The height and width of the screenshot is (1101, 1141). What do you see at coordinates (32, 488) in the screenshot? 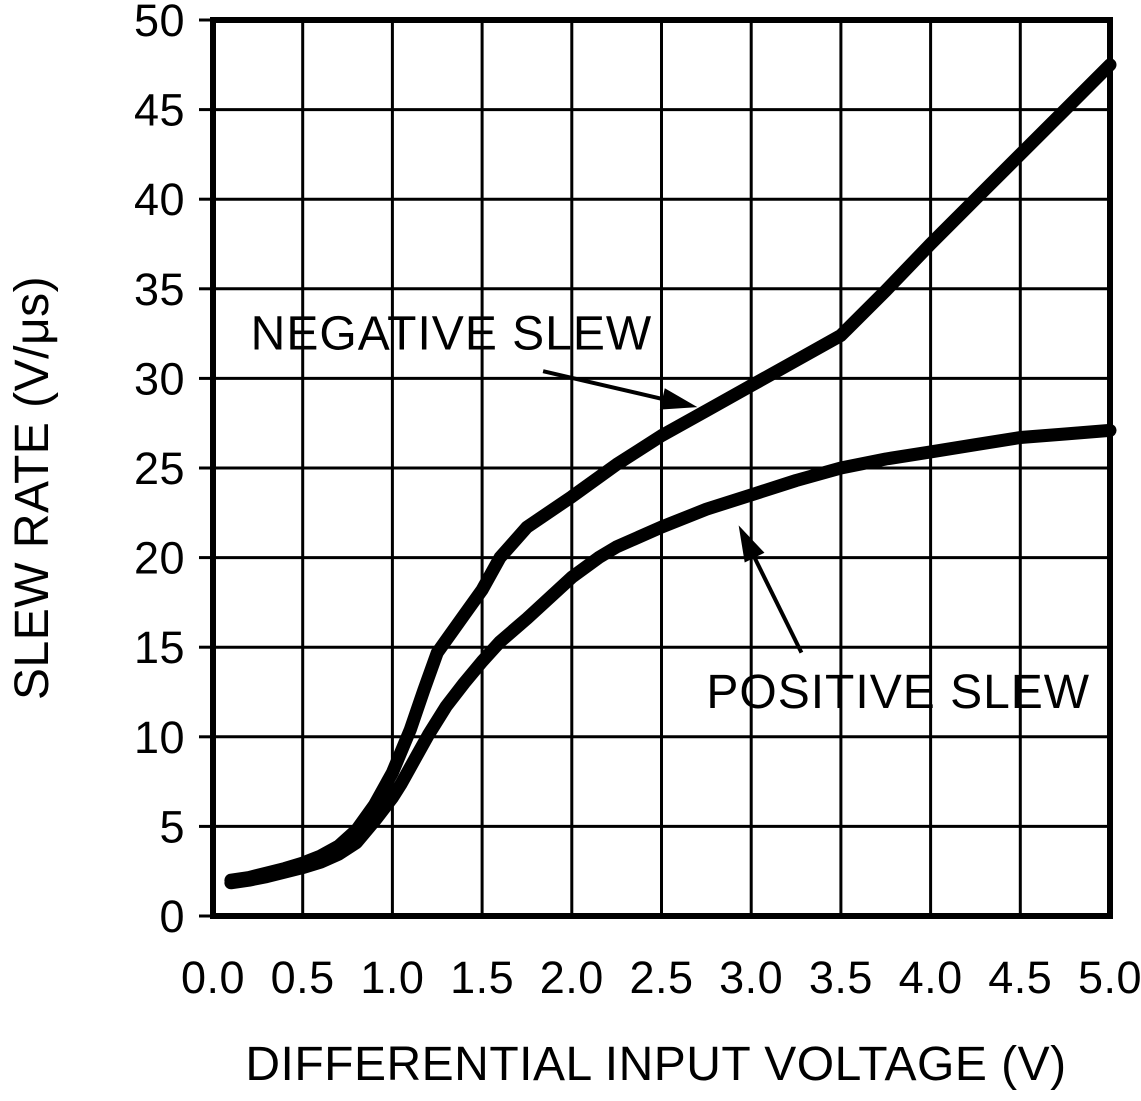
I see `y-axis-title: SLEW RATE (V/μs)` at bounding box center [32, 488].